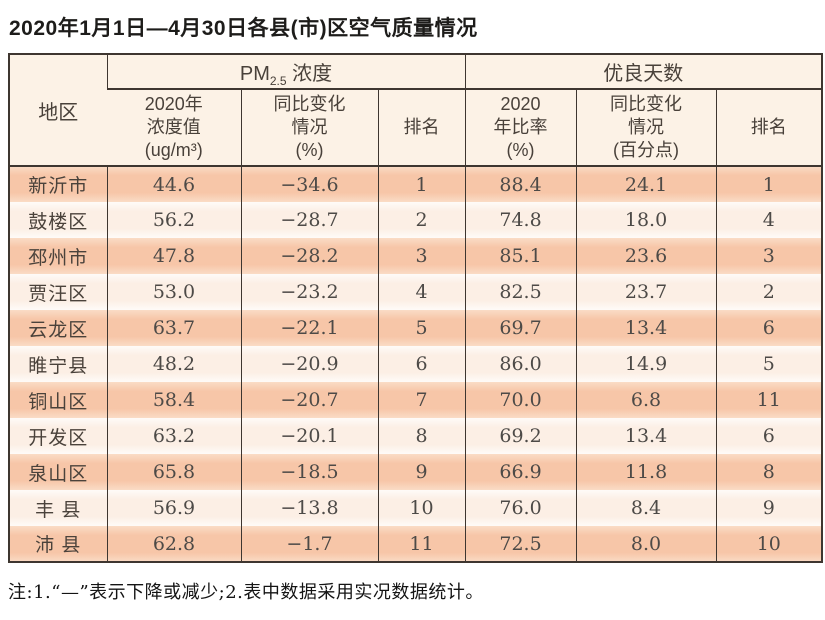  Describe the element at coordinates (769, 220) in the screenshot. I see `cell-good-rank: 4` at that location.